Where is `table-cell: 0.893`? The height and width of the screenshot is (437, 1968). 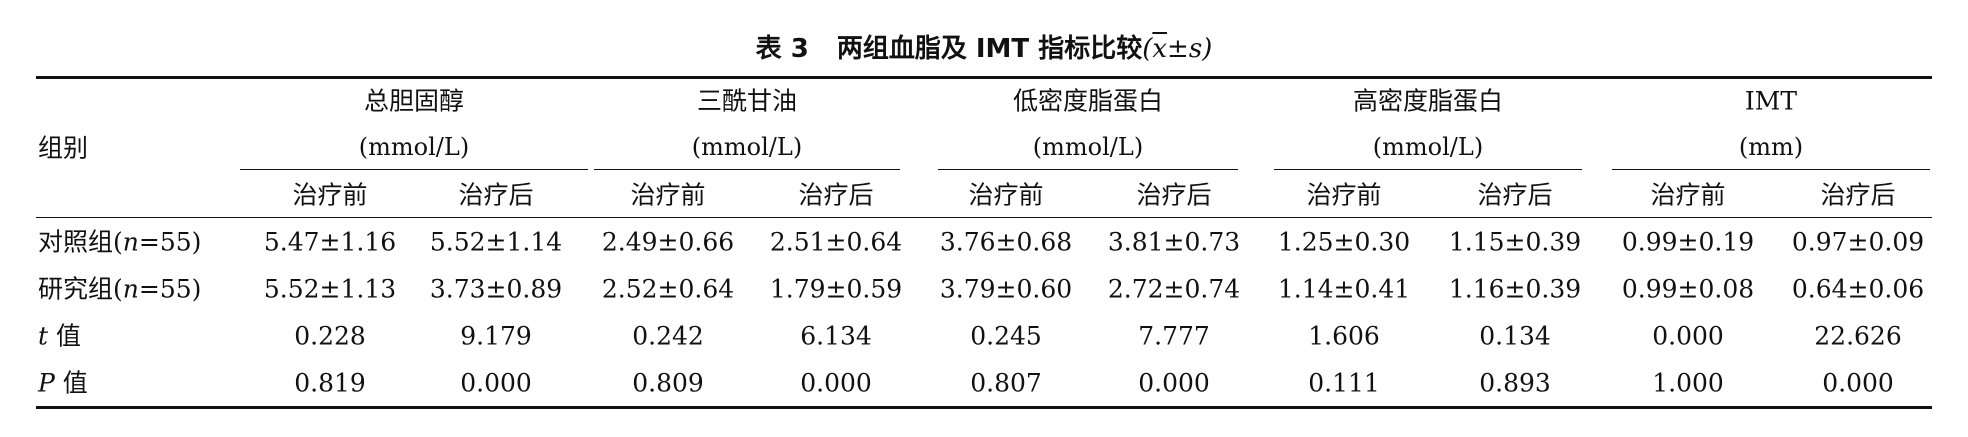 table-cell: 0.893 is located at coordinates (1515, 383).